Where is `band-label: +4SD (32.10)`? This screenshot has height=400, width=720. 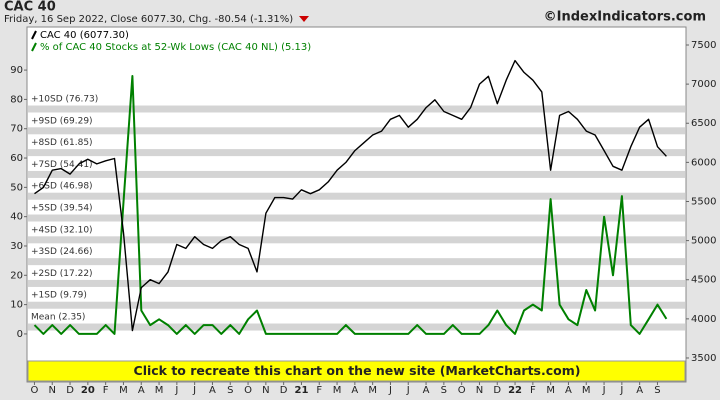
band-label: +4SD (32.10) is located at coordinates (62, 230).